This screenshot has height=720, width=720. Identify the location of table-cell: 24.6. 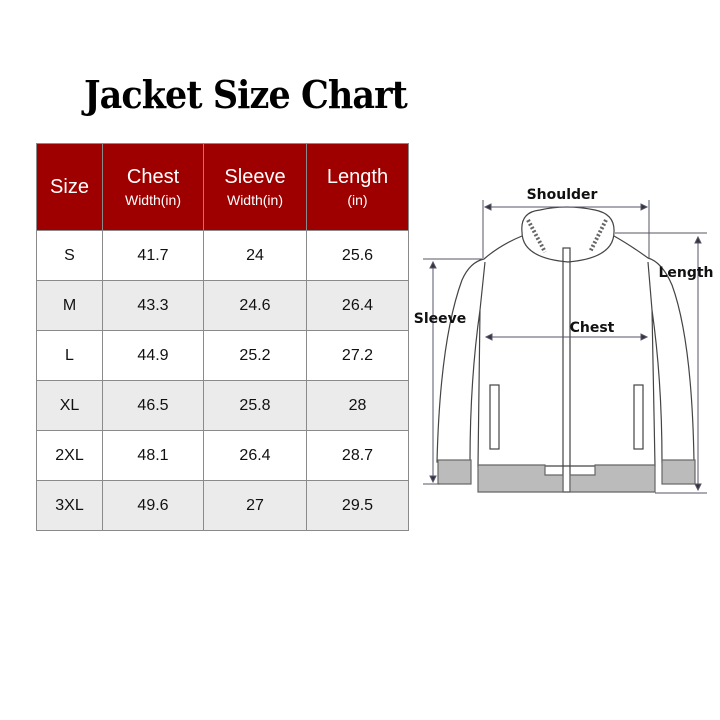
(255, 305).